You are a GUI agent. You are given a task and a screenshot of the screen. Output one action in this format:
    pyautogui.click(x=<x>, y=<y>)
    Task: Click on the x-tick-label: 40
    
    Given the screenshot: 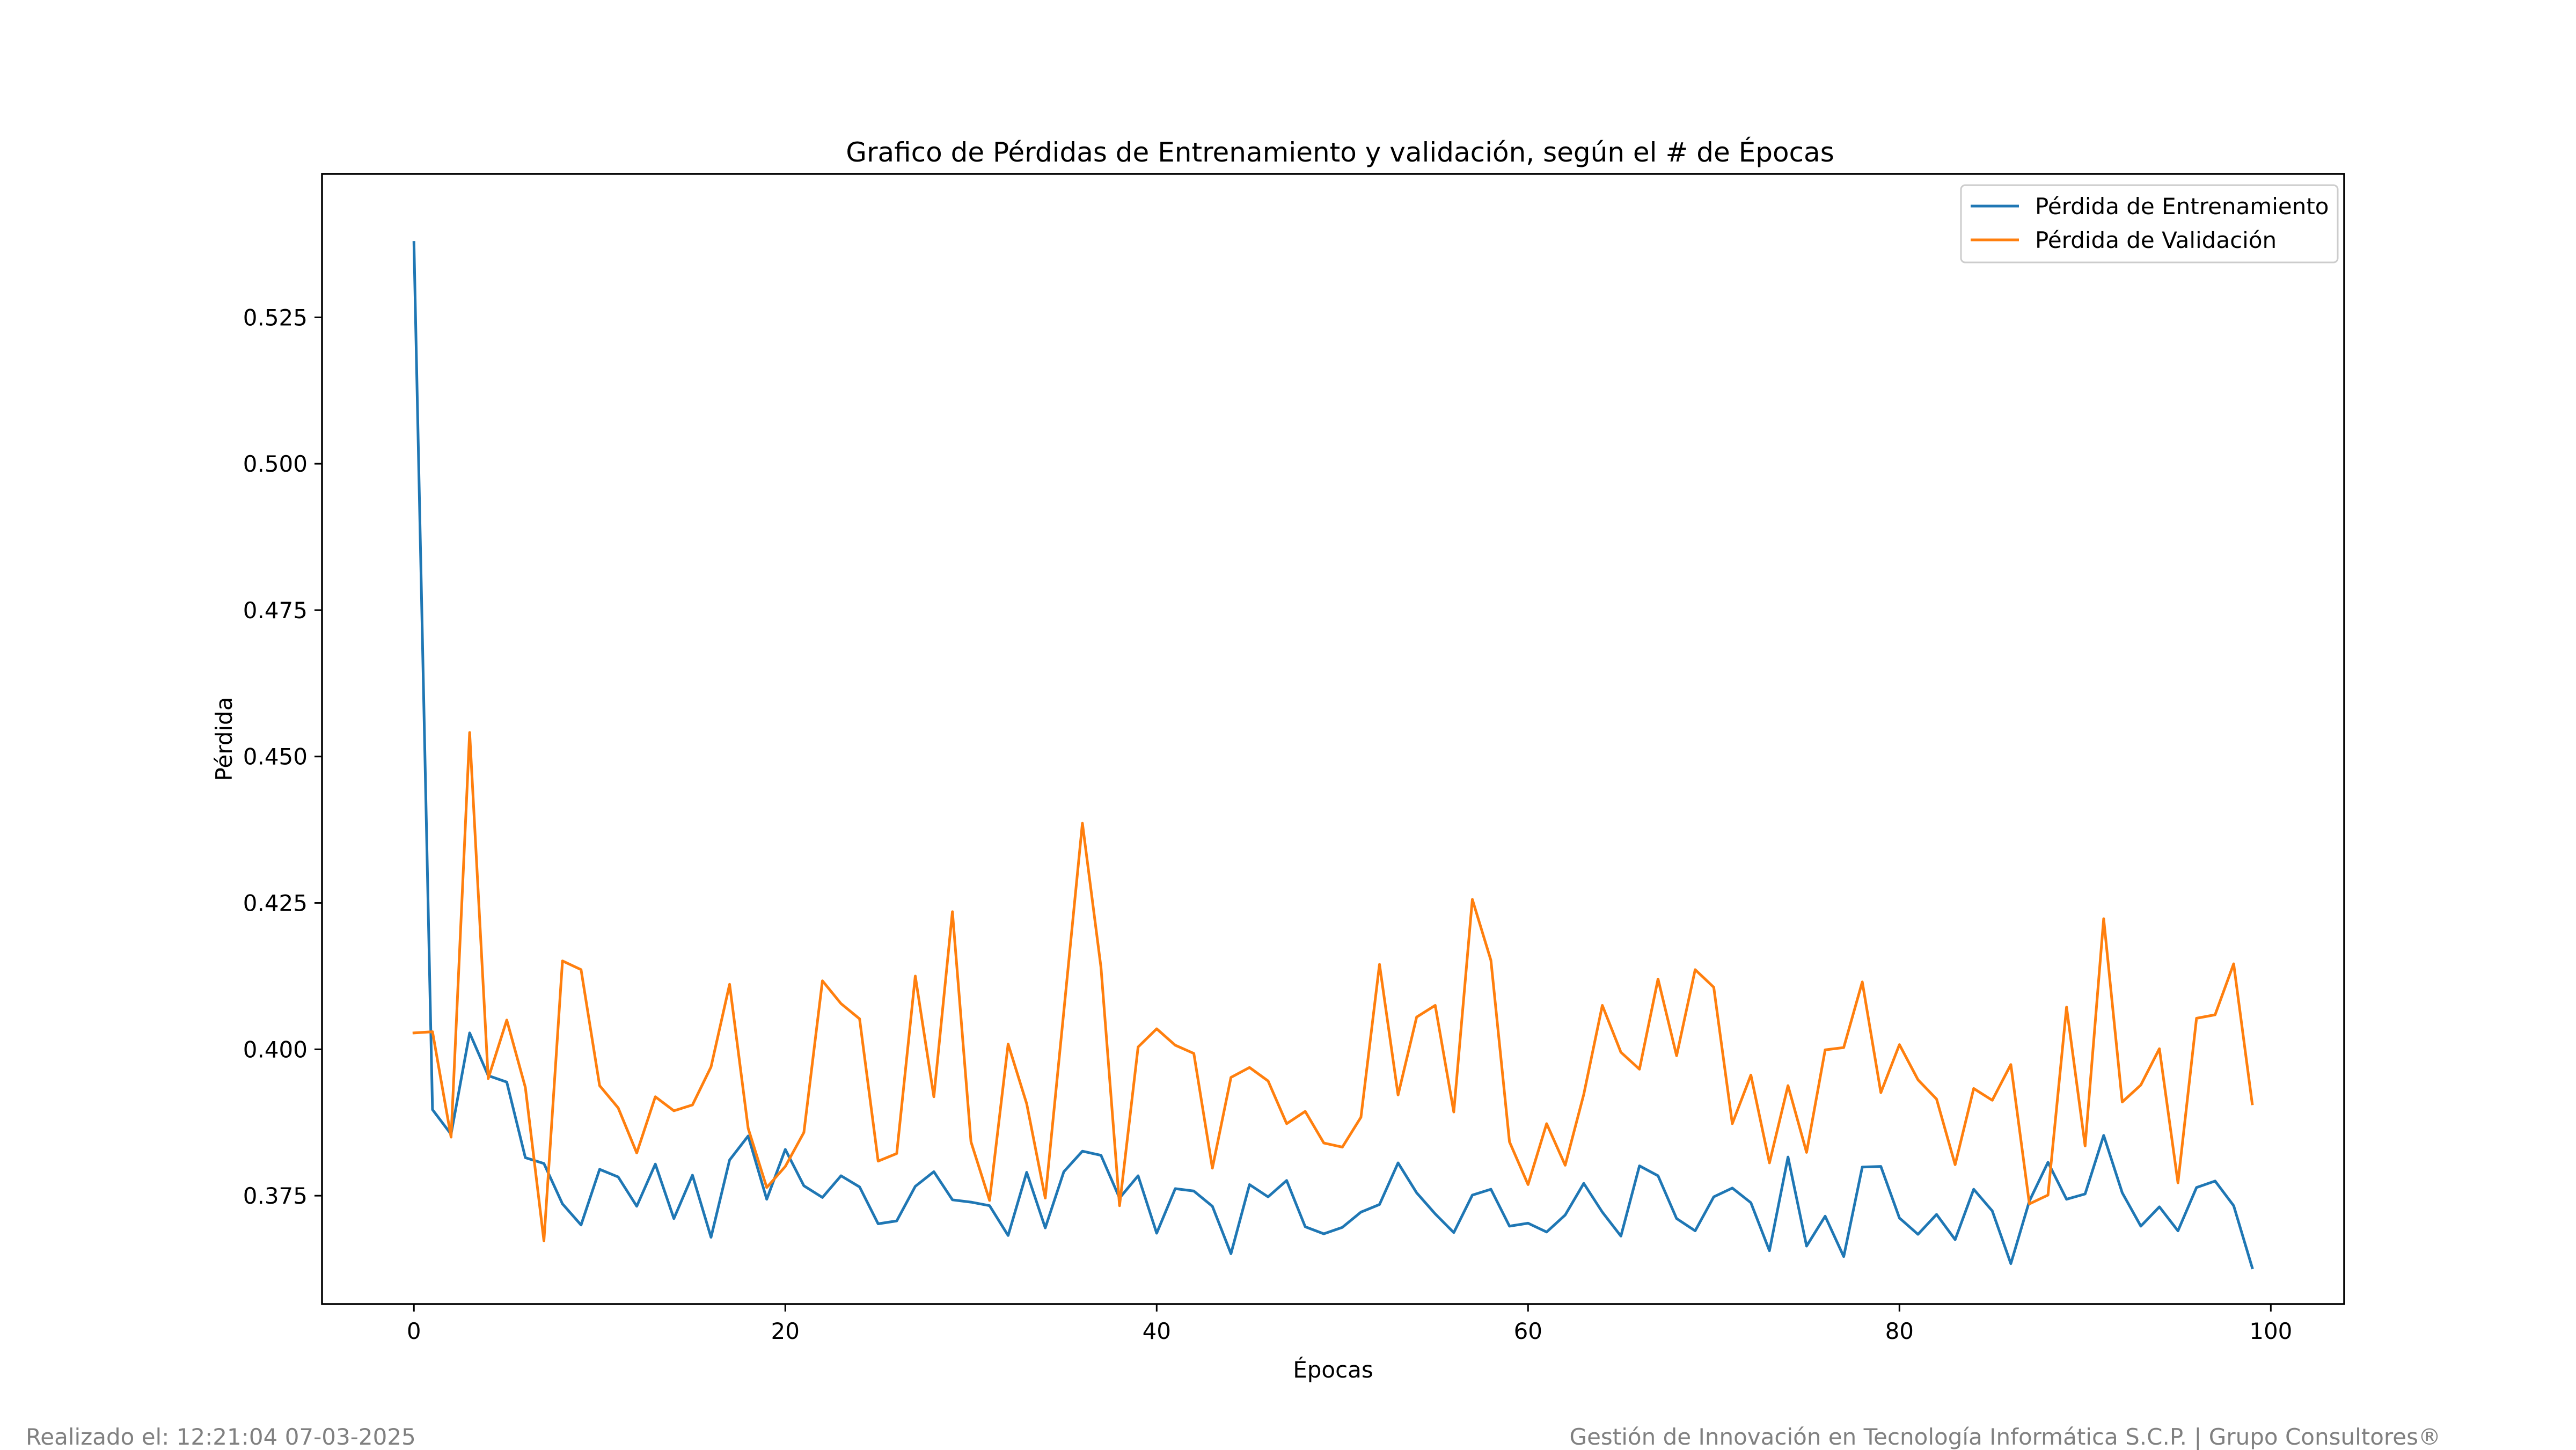 What is the action you would take?
    pyautogui.click(x=1157, y=1331)
    